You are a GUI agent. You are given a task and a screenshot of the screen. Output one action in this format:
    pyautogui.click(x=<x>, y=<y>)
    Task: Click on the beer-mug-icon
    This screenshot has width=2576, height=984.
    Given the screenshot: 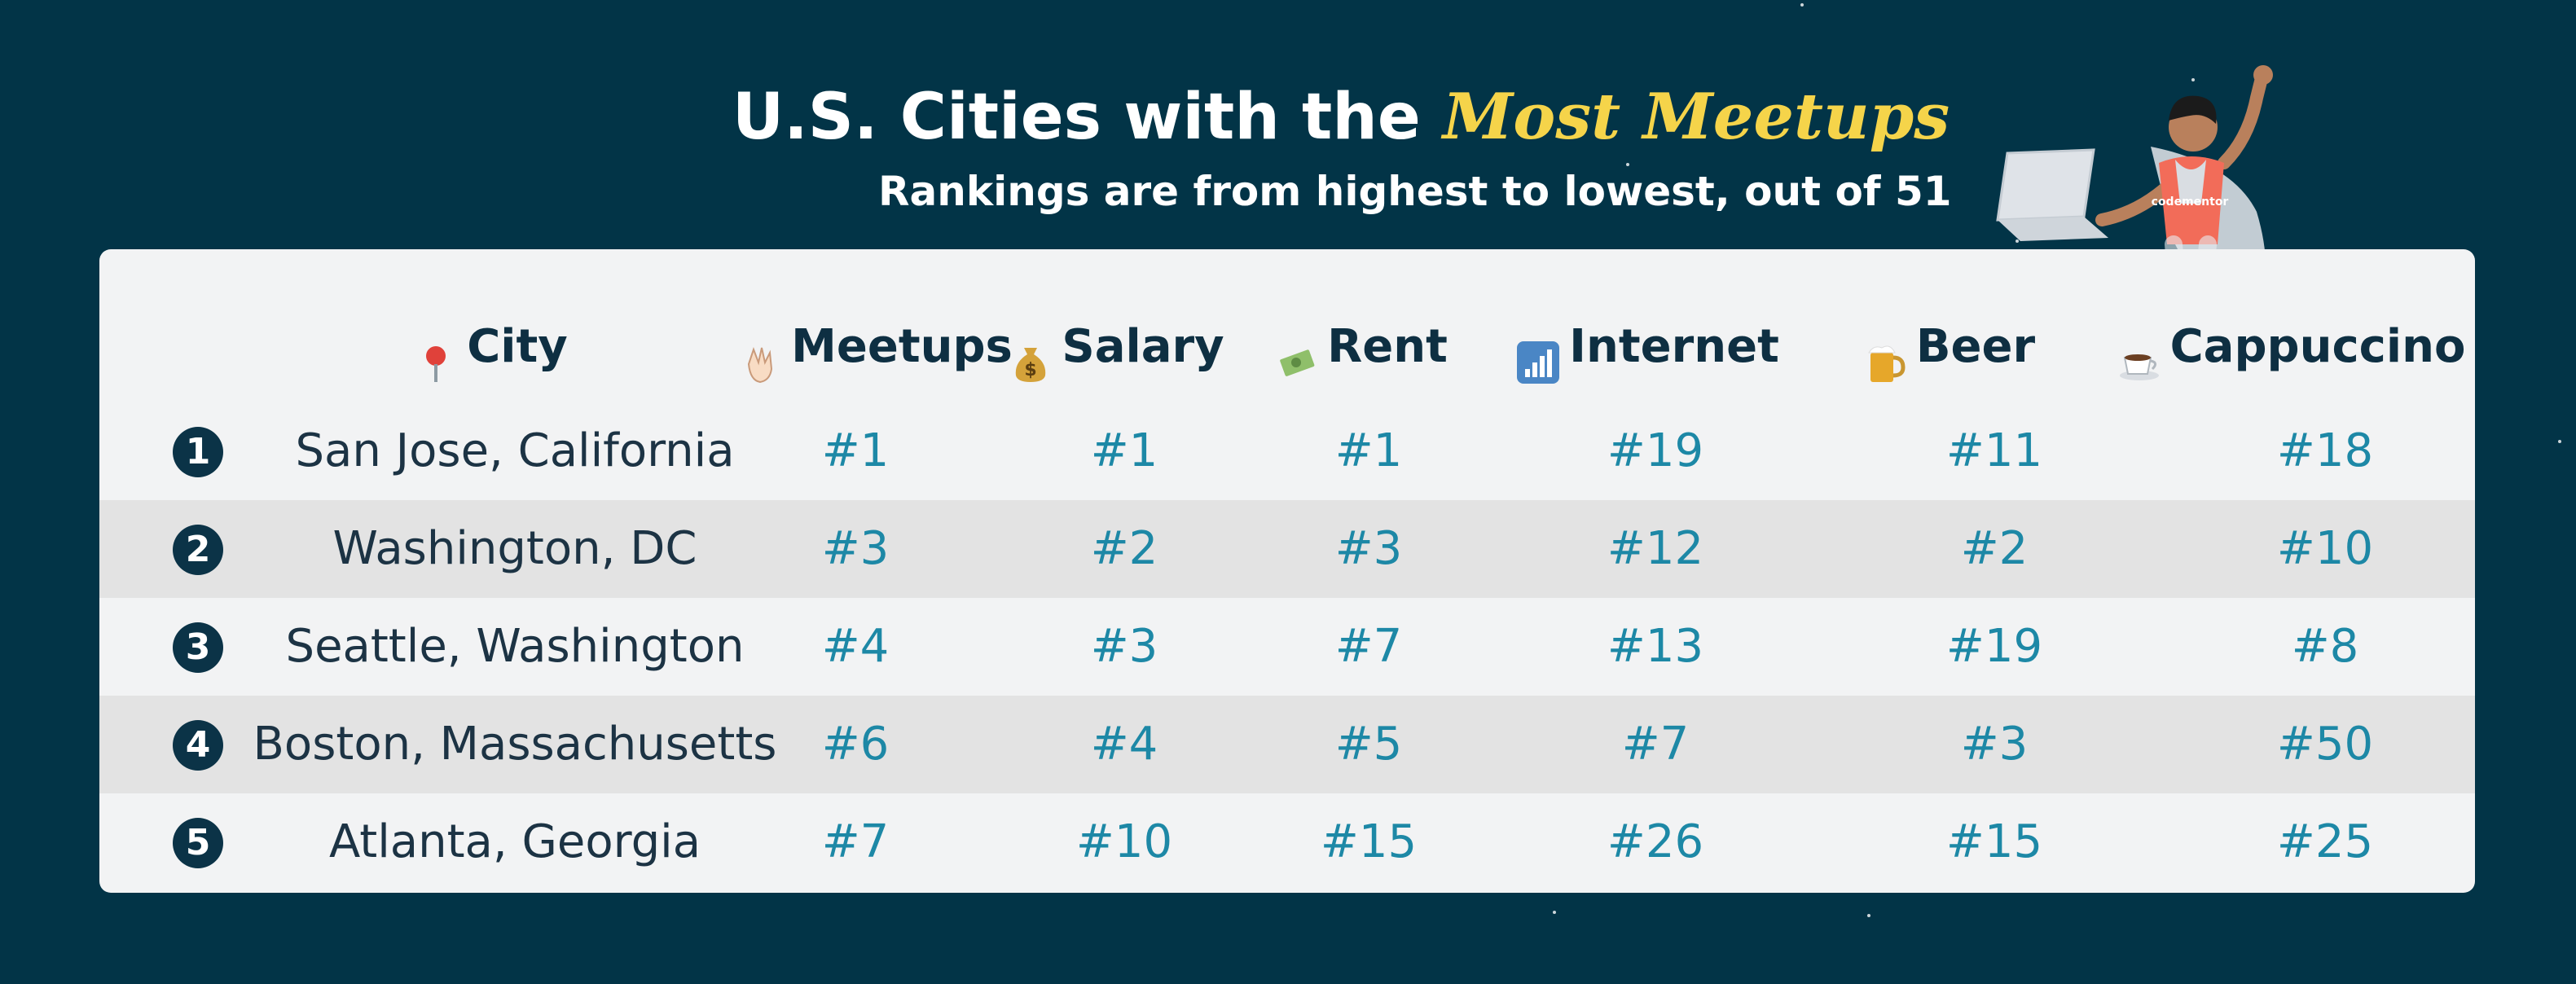 What is the action you would take?
    pyautogui.click(x=1885, y=352)
    